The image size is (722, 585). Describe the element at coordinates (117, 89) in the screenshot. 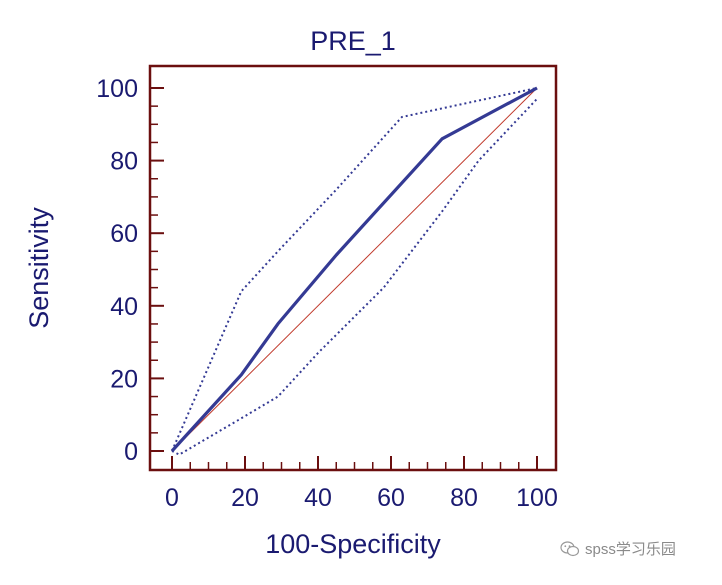

I see `y-tick-label: 100` at that location.